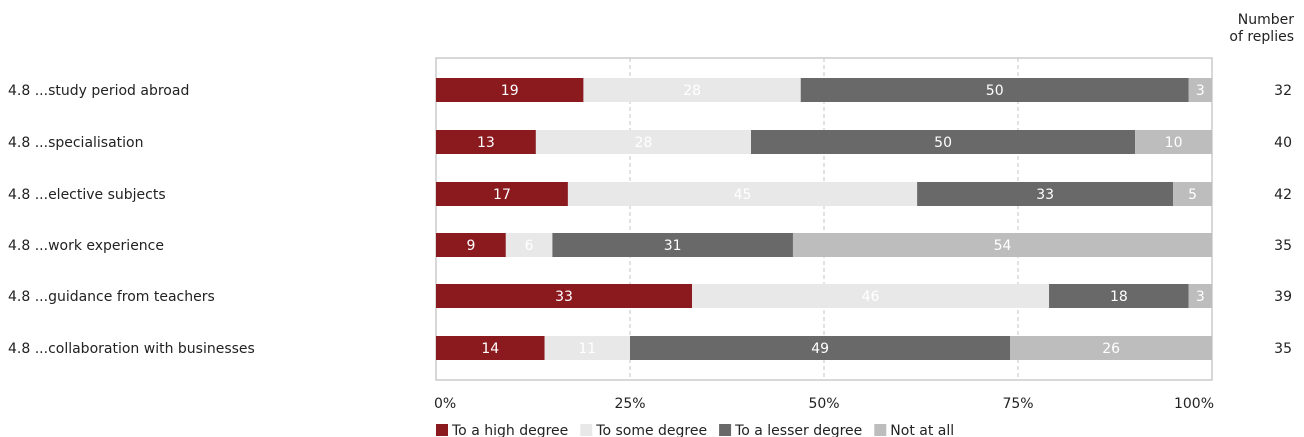  I want to click on data-label: 19, so click(510, 91).